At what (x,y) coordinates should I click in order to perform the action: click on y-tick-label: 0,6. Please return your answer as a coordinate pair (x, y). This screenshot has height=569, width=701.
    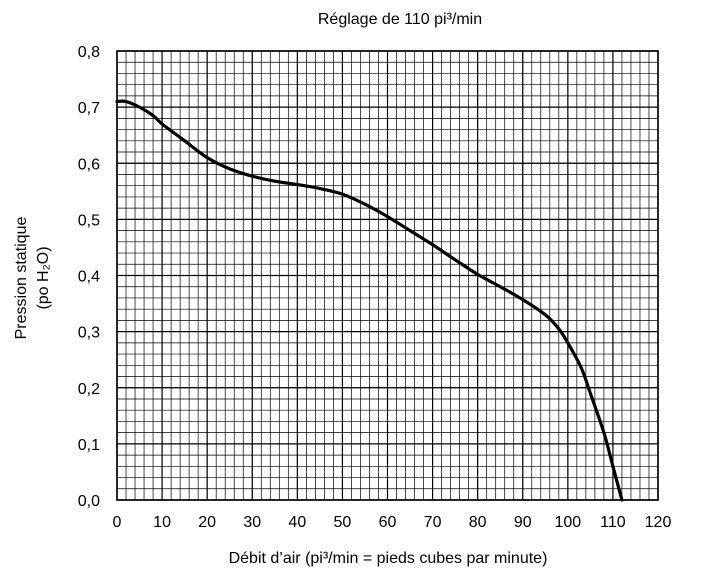
    Looking at the image, I should click on (89, 164).